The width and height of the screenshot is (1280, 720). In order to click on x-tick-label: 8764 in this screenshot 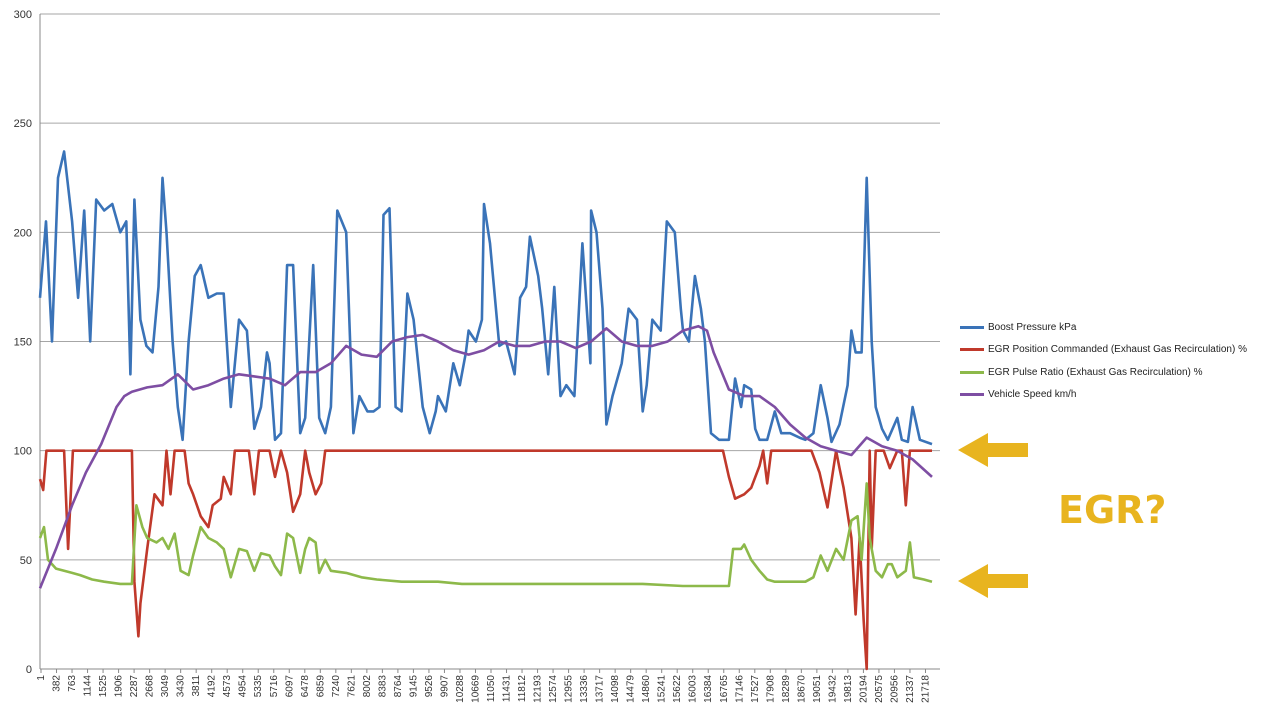, I will do `click(398, 686)`.